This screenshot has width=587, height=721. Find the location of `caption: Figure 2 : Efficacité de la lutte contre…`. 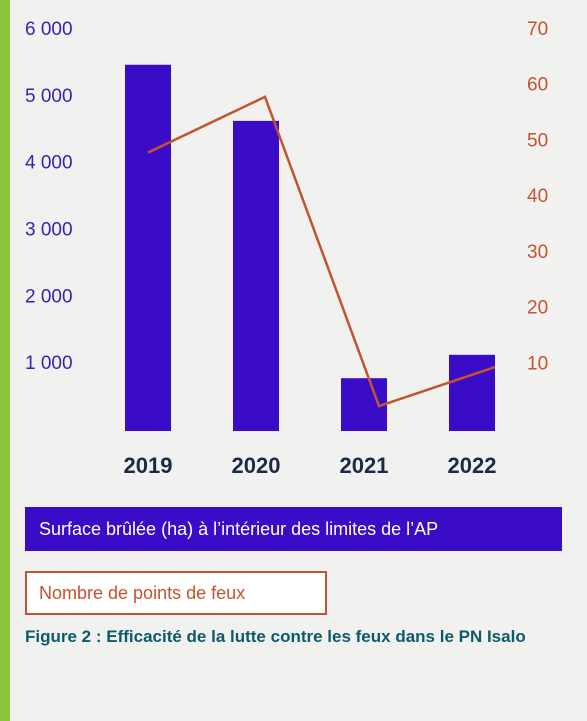

caption: Figure 2 : Efficacité de la lutte contre… is located at coordinates (275, 636).